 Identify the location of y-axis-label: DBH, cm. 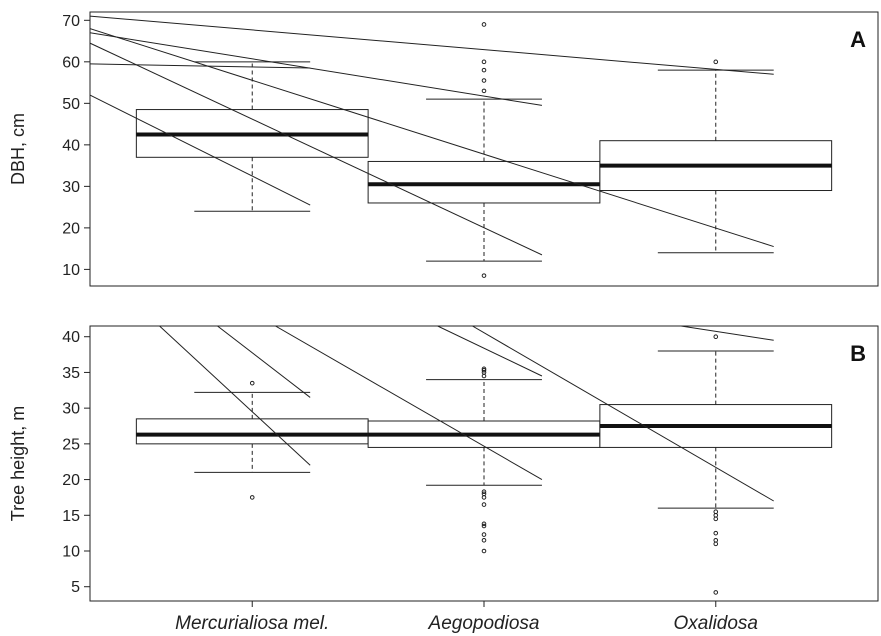
(18, 149).